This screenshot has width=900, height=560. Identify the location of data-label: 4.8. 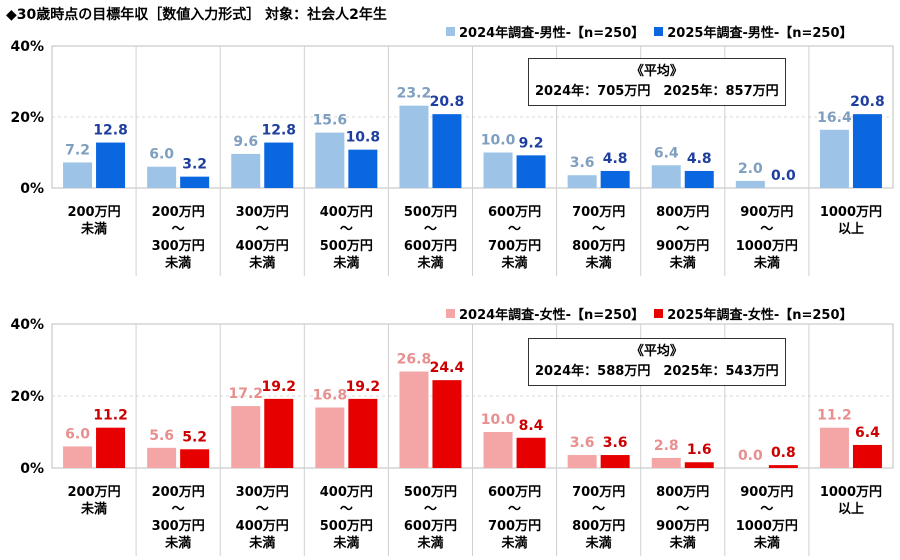
(699, 159).